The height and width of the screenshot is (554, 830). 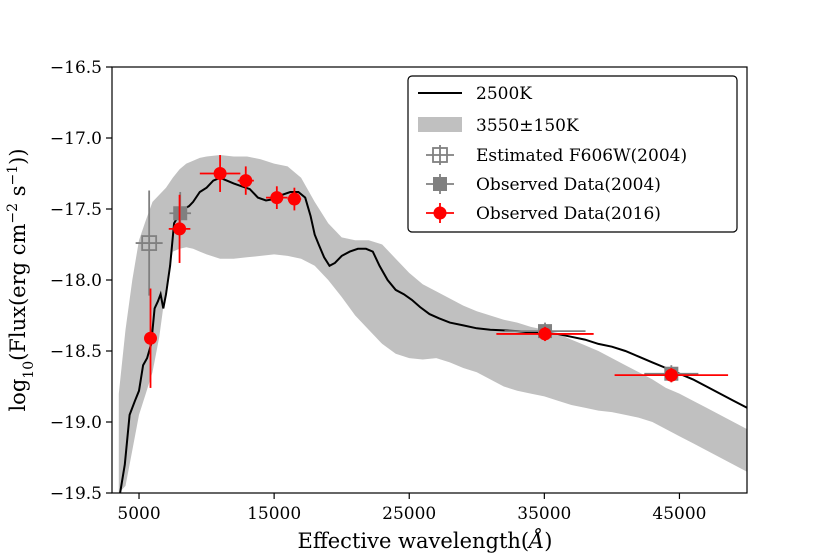 What do you see at coordinates (18, 193) in the screenshot?
I see `y-axis-label-mid2: s` at bounding box center [18, 193].